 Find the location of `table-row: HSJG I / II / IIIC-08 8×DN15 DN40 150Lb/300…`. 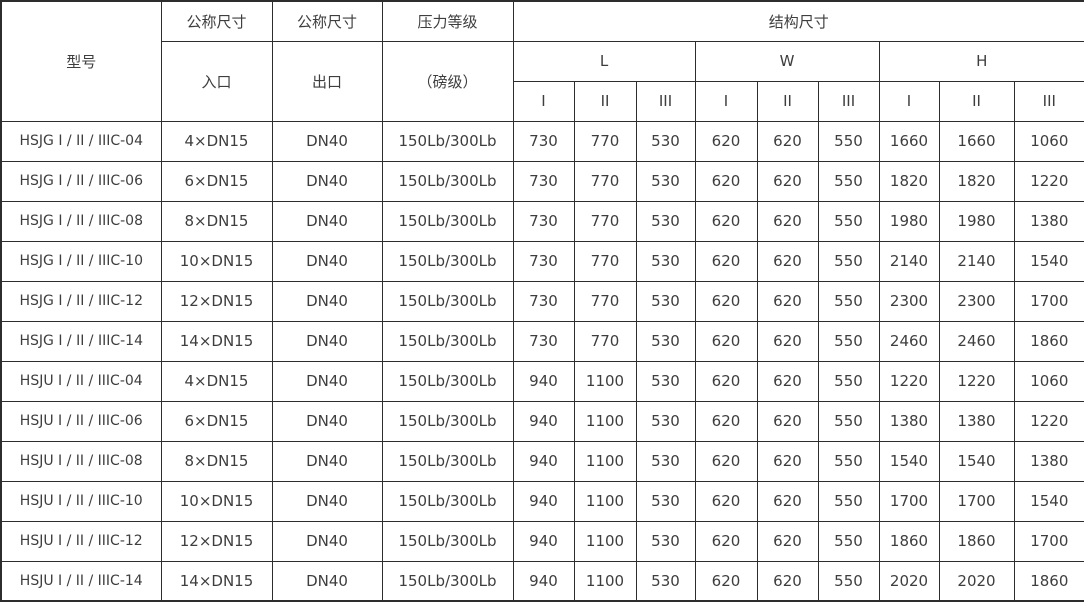

table-row: HSJG I / II / IIIC-08 8×DN15 DN40 150Lb/300… is located at coordinates (542, 221).